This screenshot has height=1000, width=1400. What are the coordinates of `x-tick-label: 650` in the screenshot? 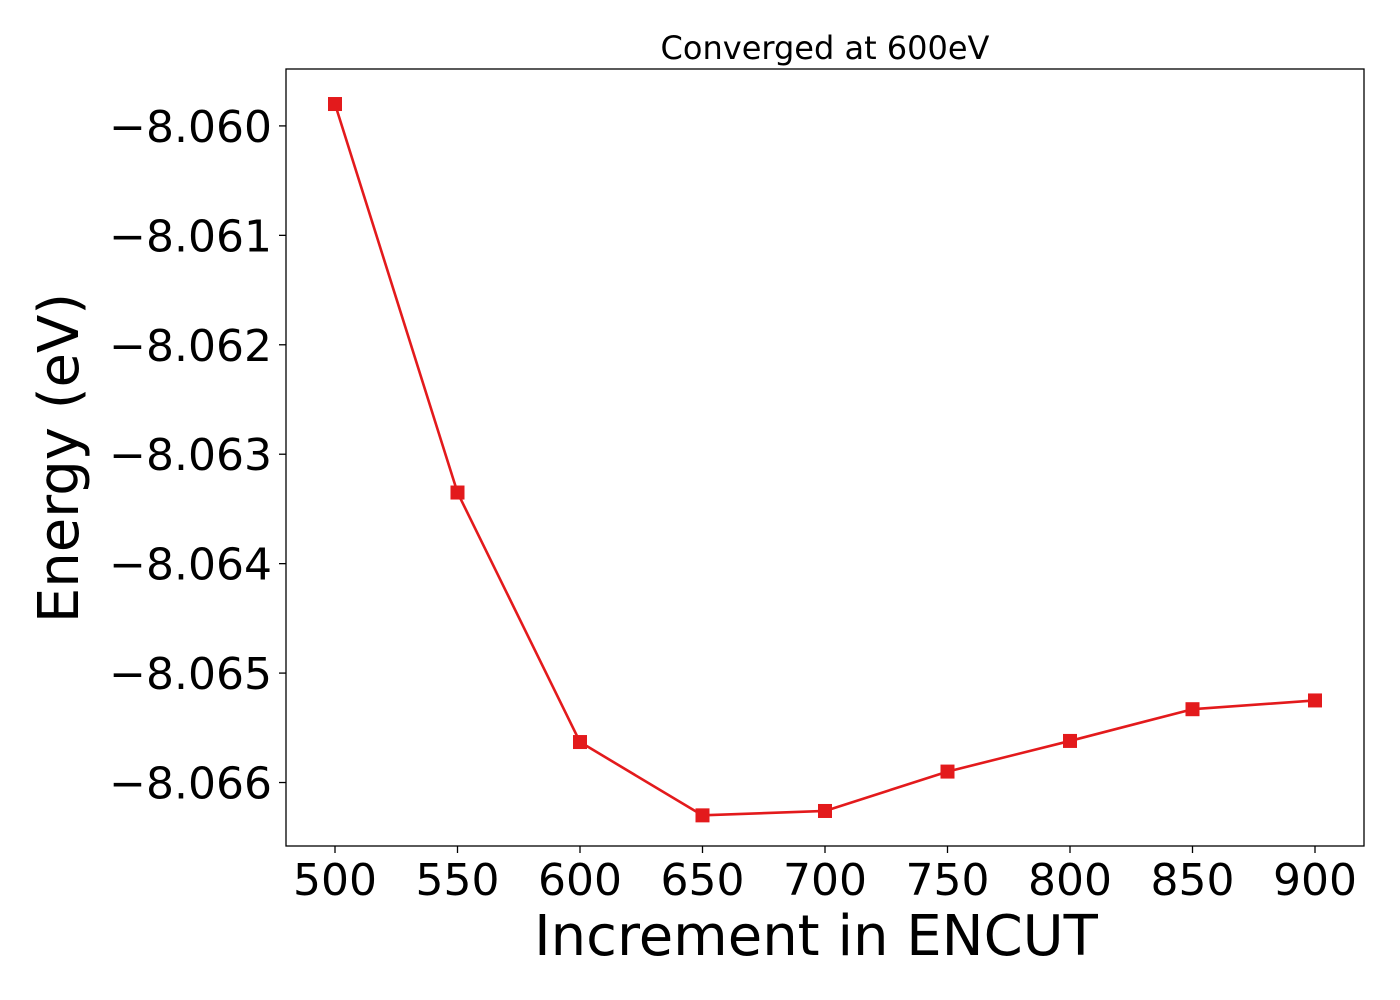 It's located at (703, 880).